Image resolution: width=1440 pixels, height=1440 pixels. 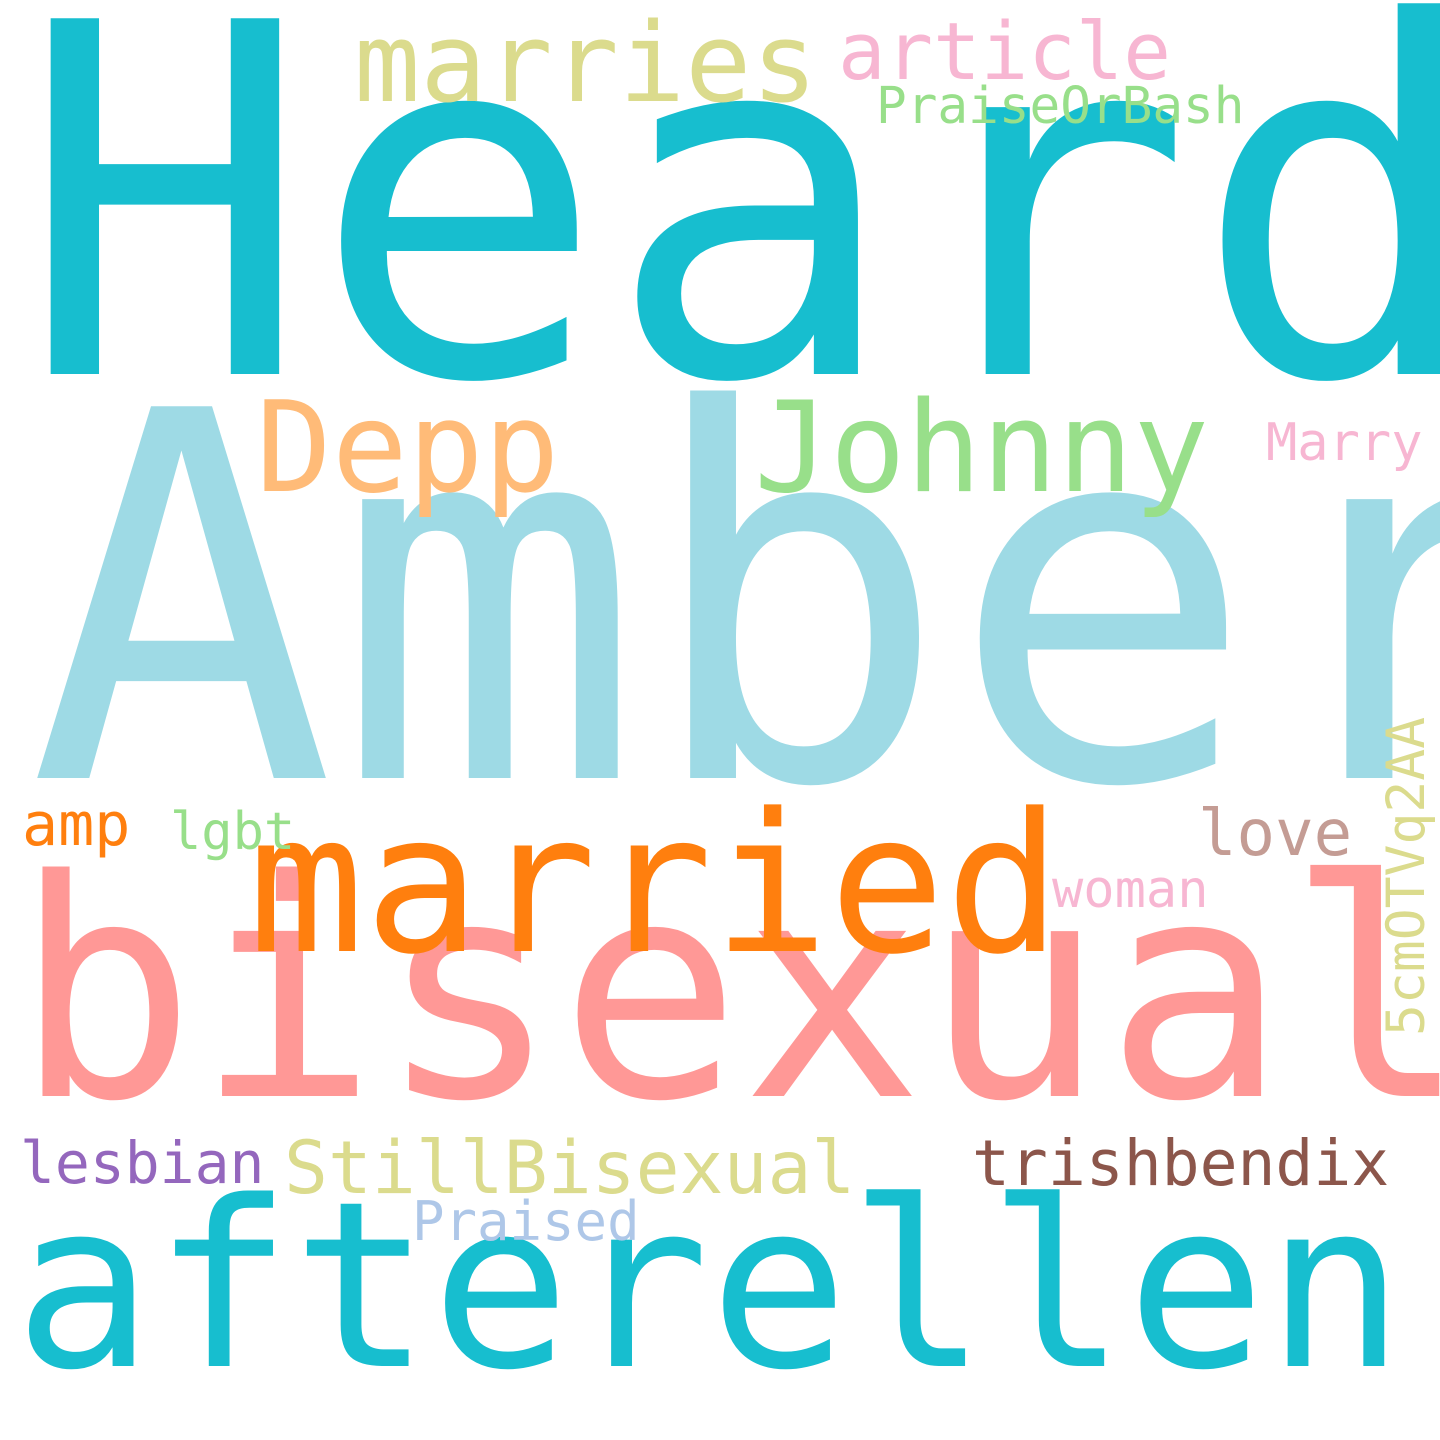 What do you see at coordinates (1060, 106) in the screenshot?
I see `word-praiseorbash: PraiseOrBash` at bounding box center [1060, 106].